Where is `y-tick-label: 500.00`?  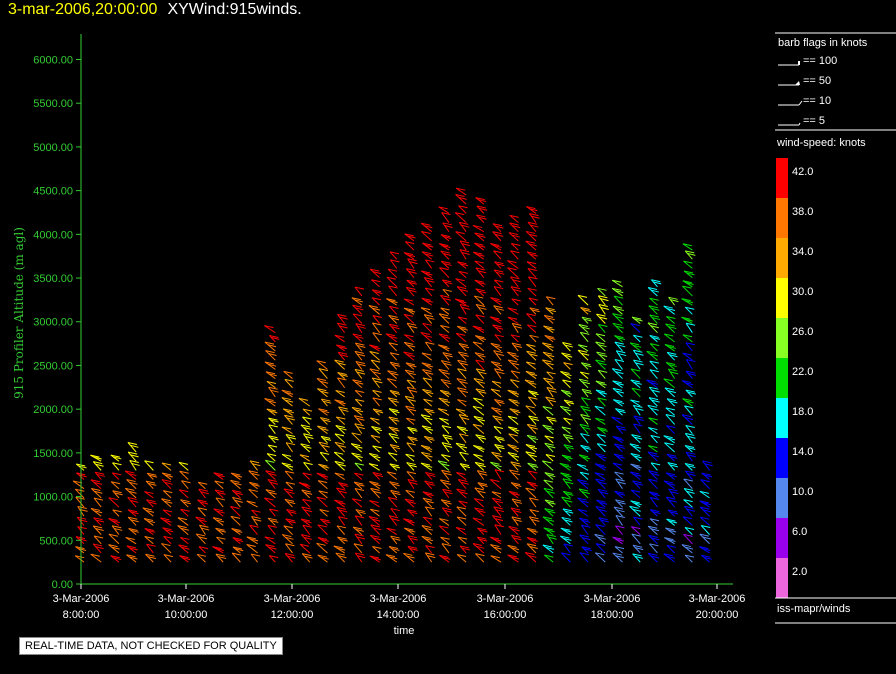 y-tick-label: 500.00 is located at coordinates (56, 541).